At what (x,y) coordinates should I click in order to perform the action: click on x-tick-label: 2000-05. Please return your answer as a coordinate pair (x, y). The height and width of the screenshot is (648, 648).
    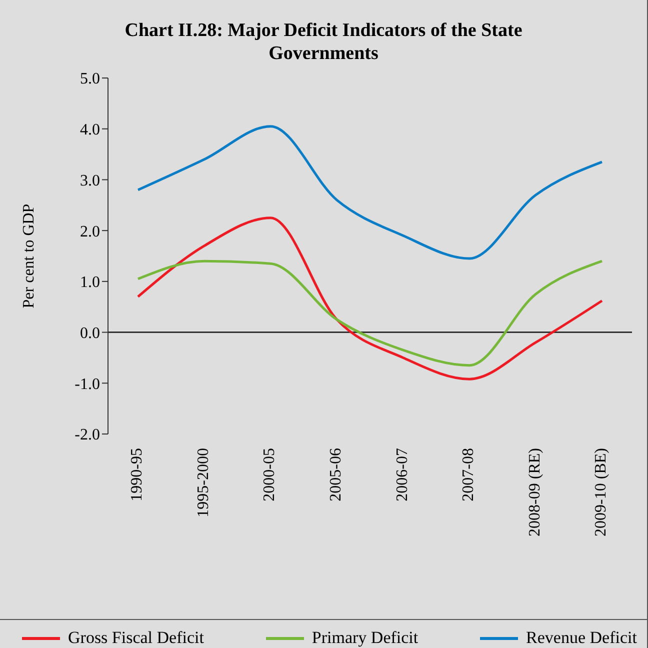
    Looking at the image, I should click on (269, 474).